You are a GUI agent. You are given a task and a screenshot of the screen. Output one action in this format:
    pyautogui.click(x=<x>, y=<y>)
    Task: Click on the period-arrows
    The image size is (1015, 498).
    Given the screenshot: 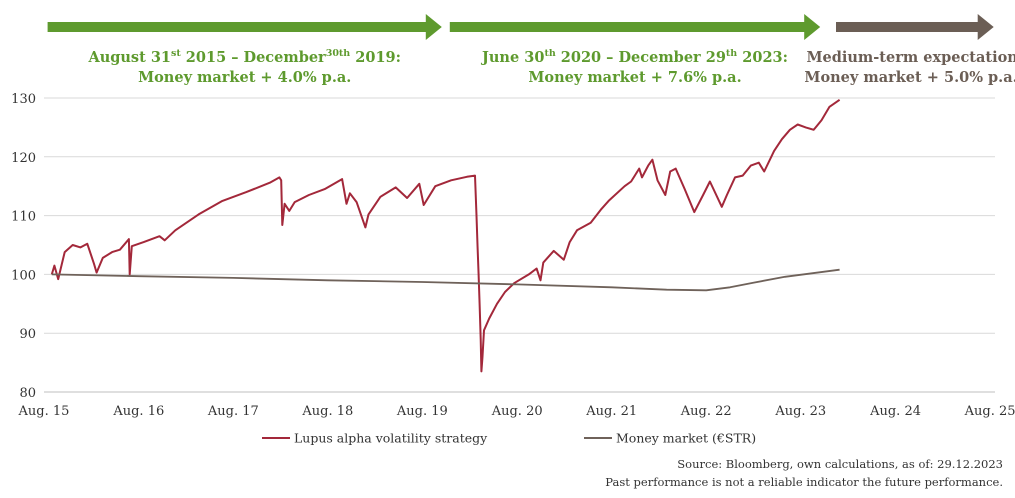 What is the action you would take?
    pyautogui.click(x=520, y=27)
    